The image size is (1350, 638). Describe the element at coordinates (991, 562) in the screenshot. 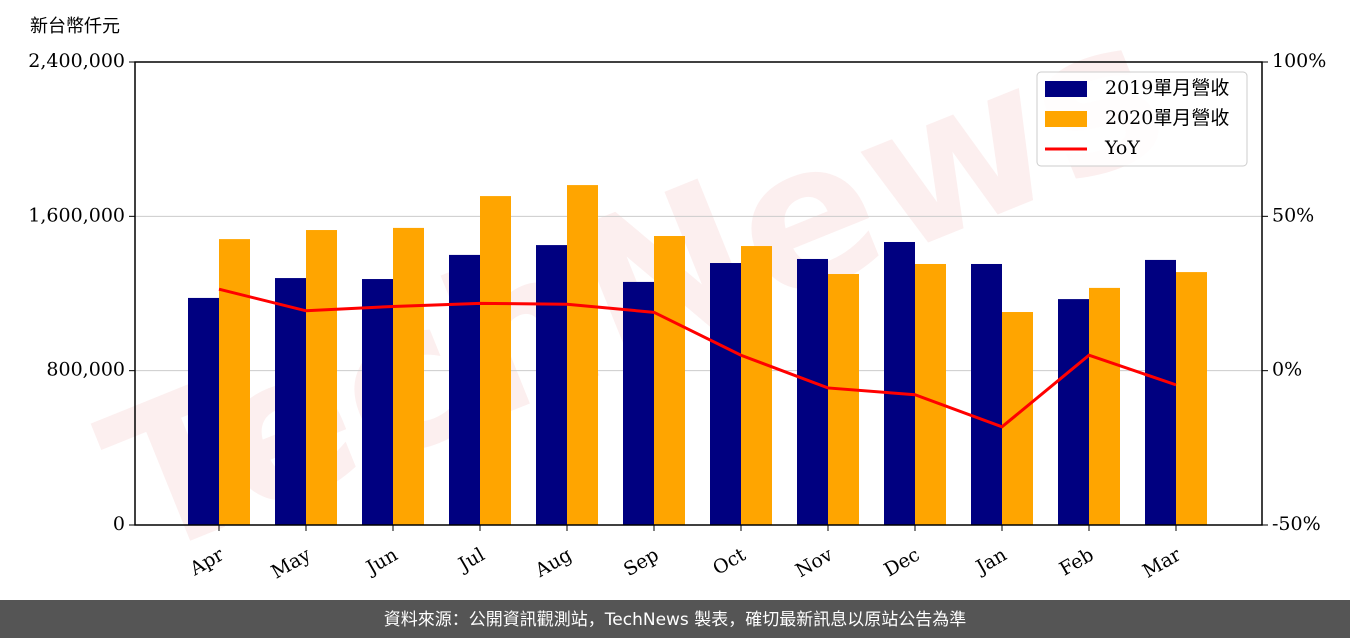

I see `x-tick-label: Jan` at that location.